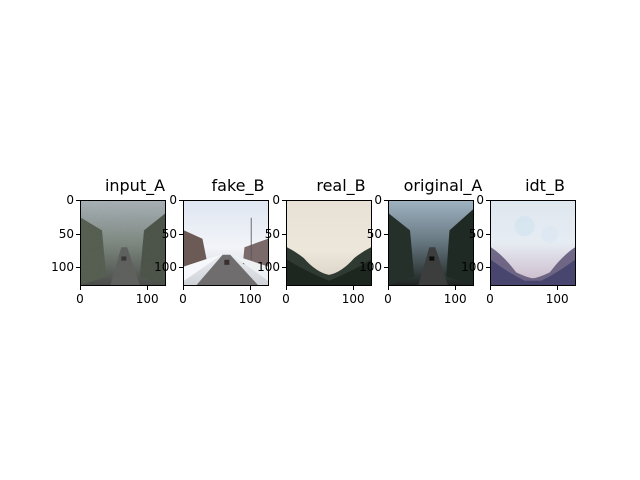  I want to click on panel-title: real_B, so click(341, 185).